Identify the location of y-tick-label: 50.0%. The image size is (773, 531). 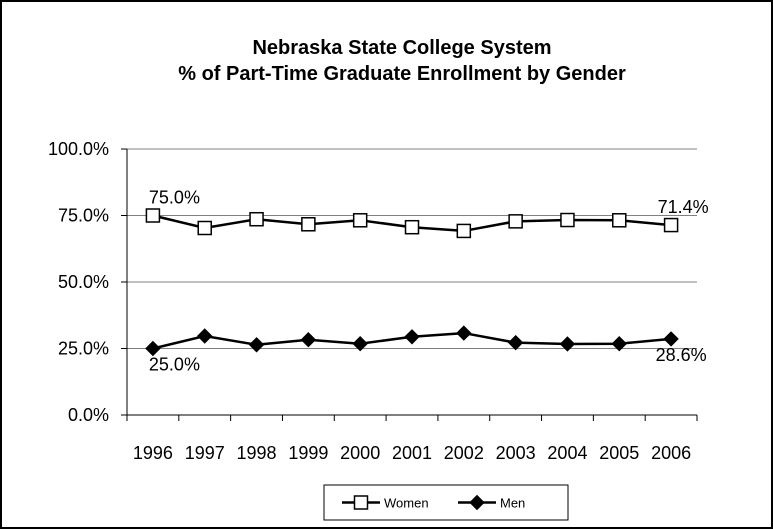
(83, 282).